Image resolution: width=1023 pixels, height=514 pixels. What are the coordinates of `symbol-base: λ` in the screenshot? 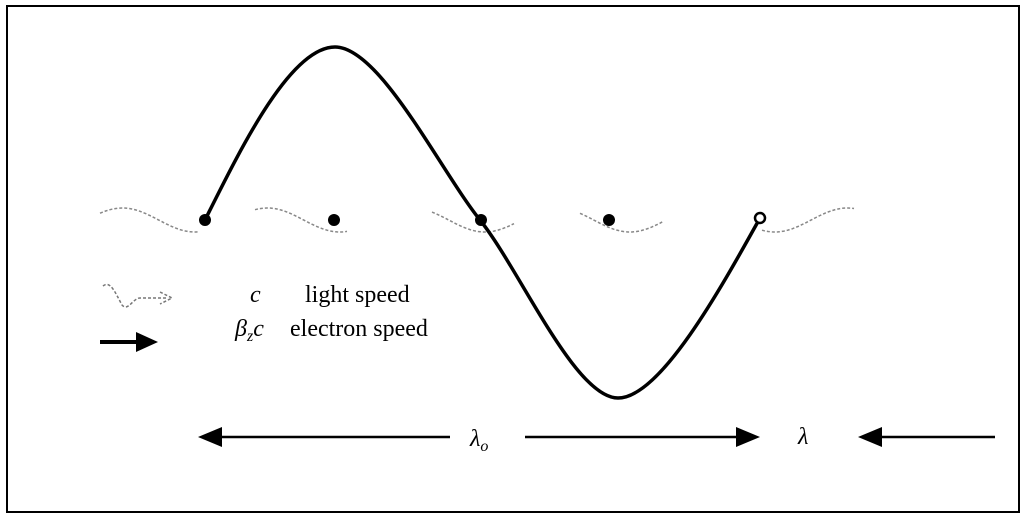 It's located at (474, 439).